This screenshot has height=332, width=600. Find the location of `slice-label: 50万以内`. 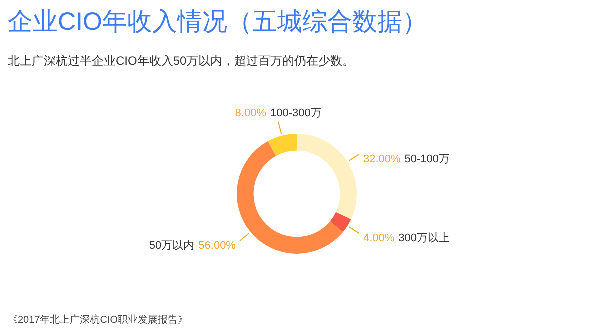

slice-label: 50万以内 is located at coordinates (172, 245).